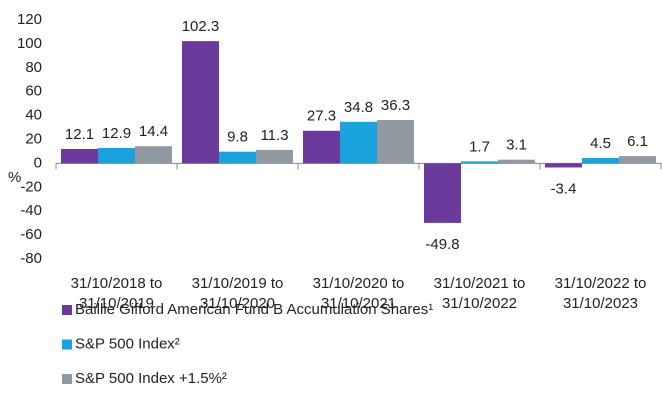  I want to click on y-tick-label: -80, so click(31, 258).